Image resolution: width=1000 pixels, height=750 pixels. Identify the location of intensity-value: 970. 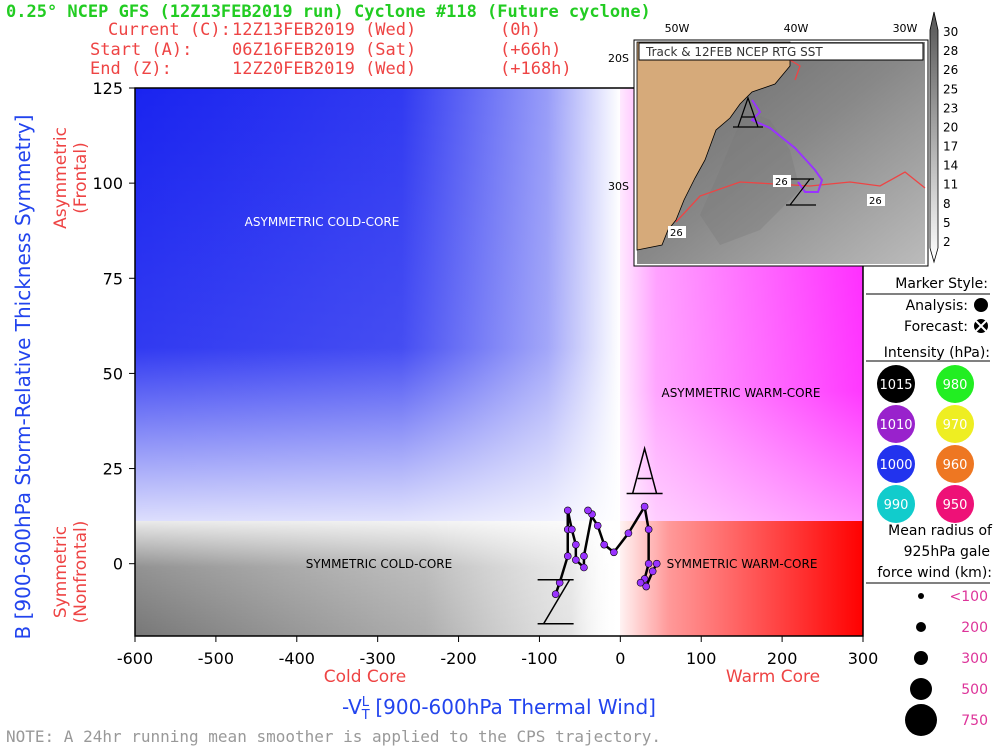
(955, 425).